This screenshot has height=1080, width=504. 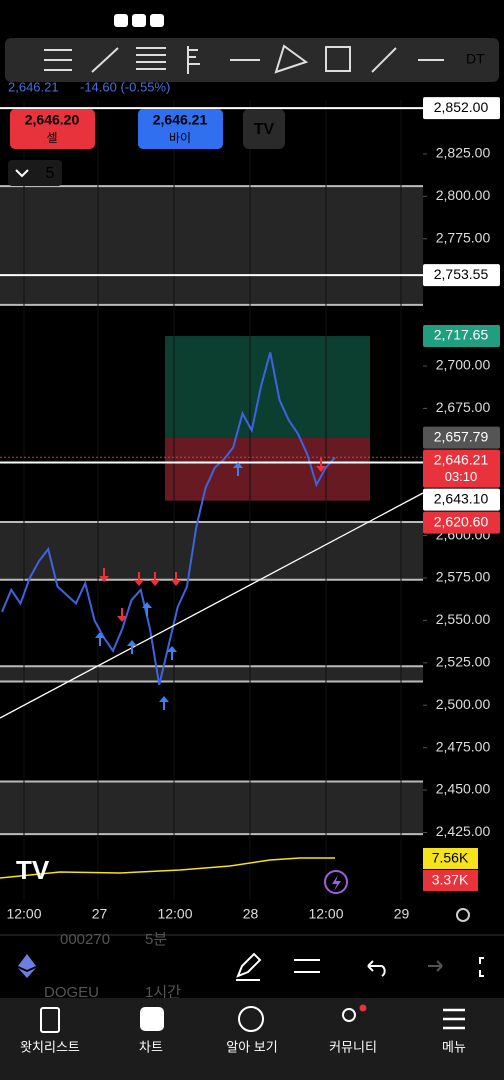 I want to click on interval: 15분, so click(x=161, y=965).